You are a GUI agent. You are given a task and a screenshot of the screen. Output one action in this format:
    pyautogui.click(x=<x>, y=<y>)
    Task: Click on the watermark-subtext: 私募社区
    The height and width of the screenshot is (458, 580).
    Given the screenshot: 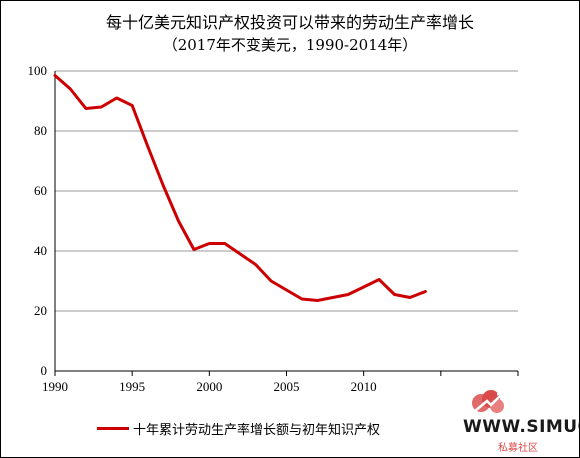 What is the action you would take?
    pyautogui.click(x=518, y=448)
    